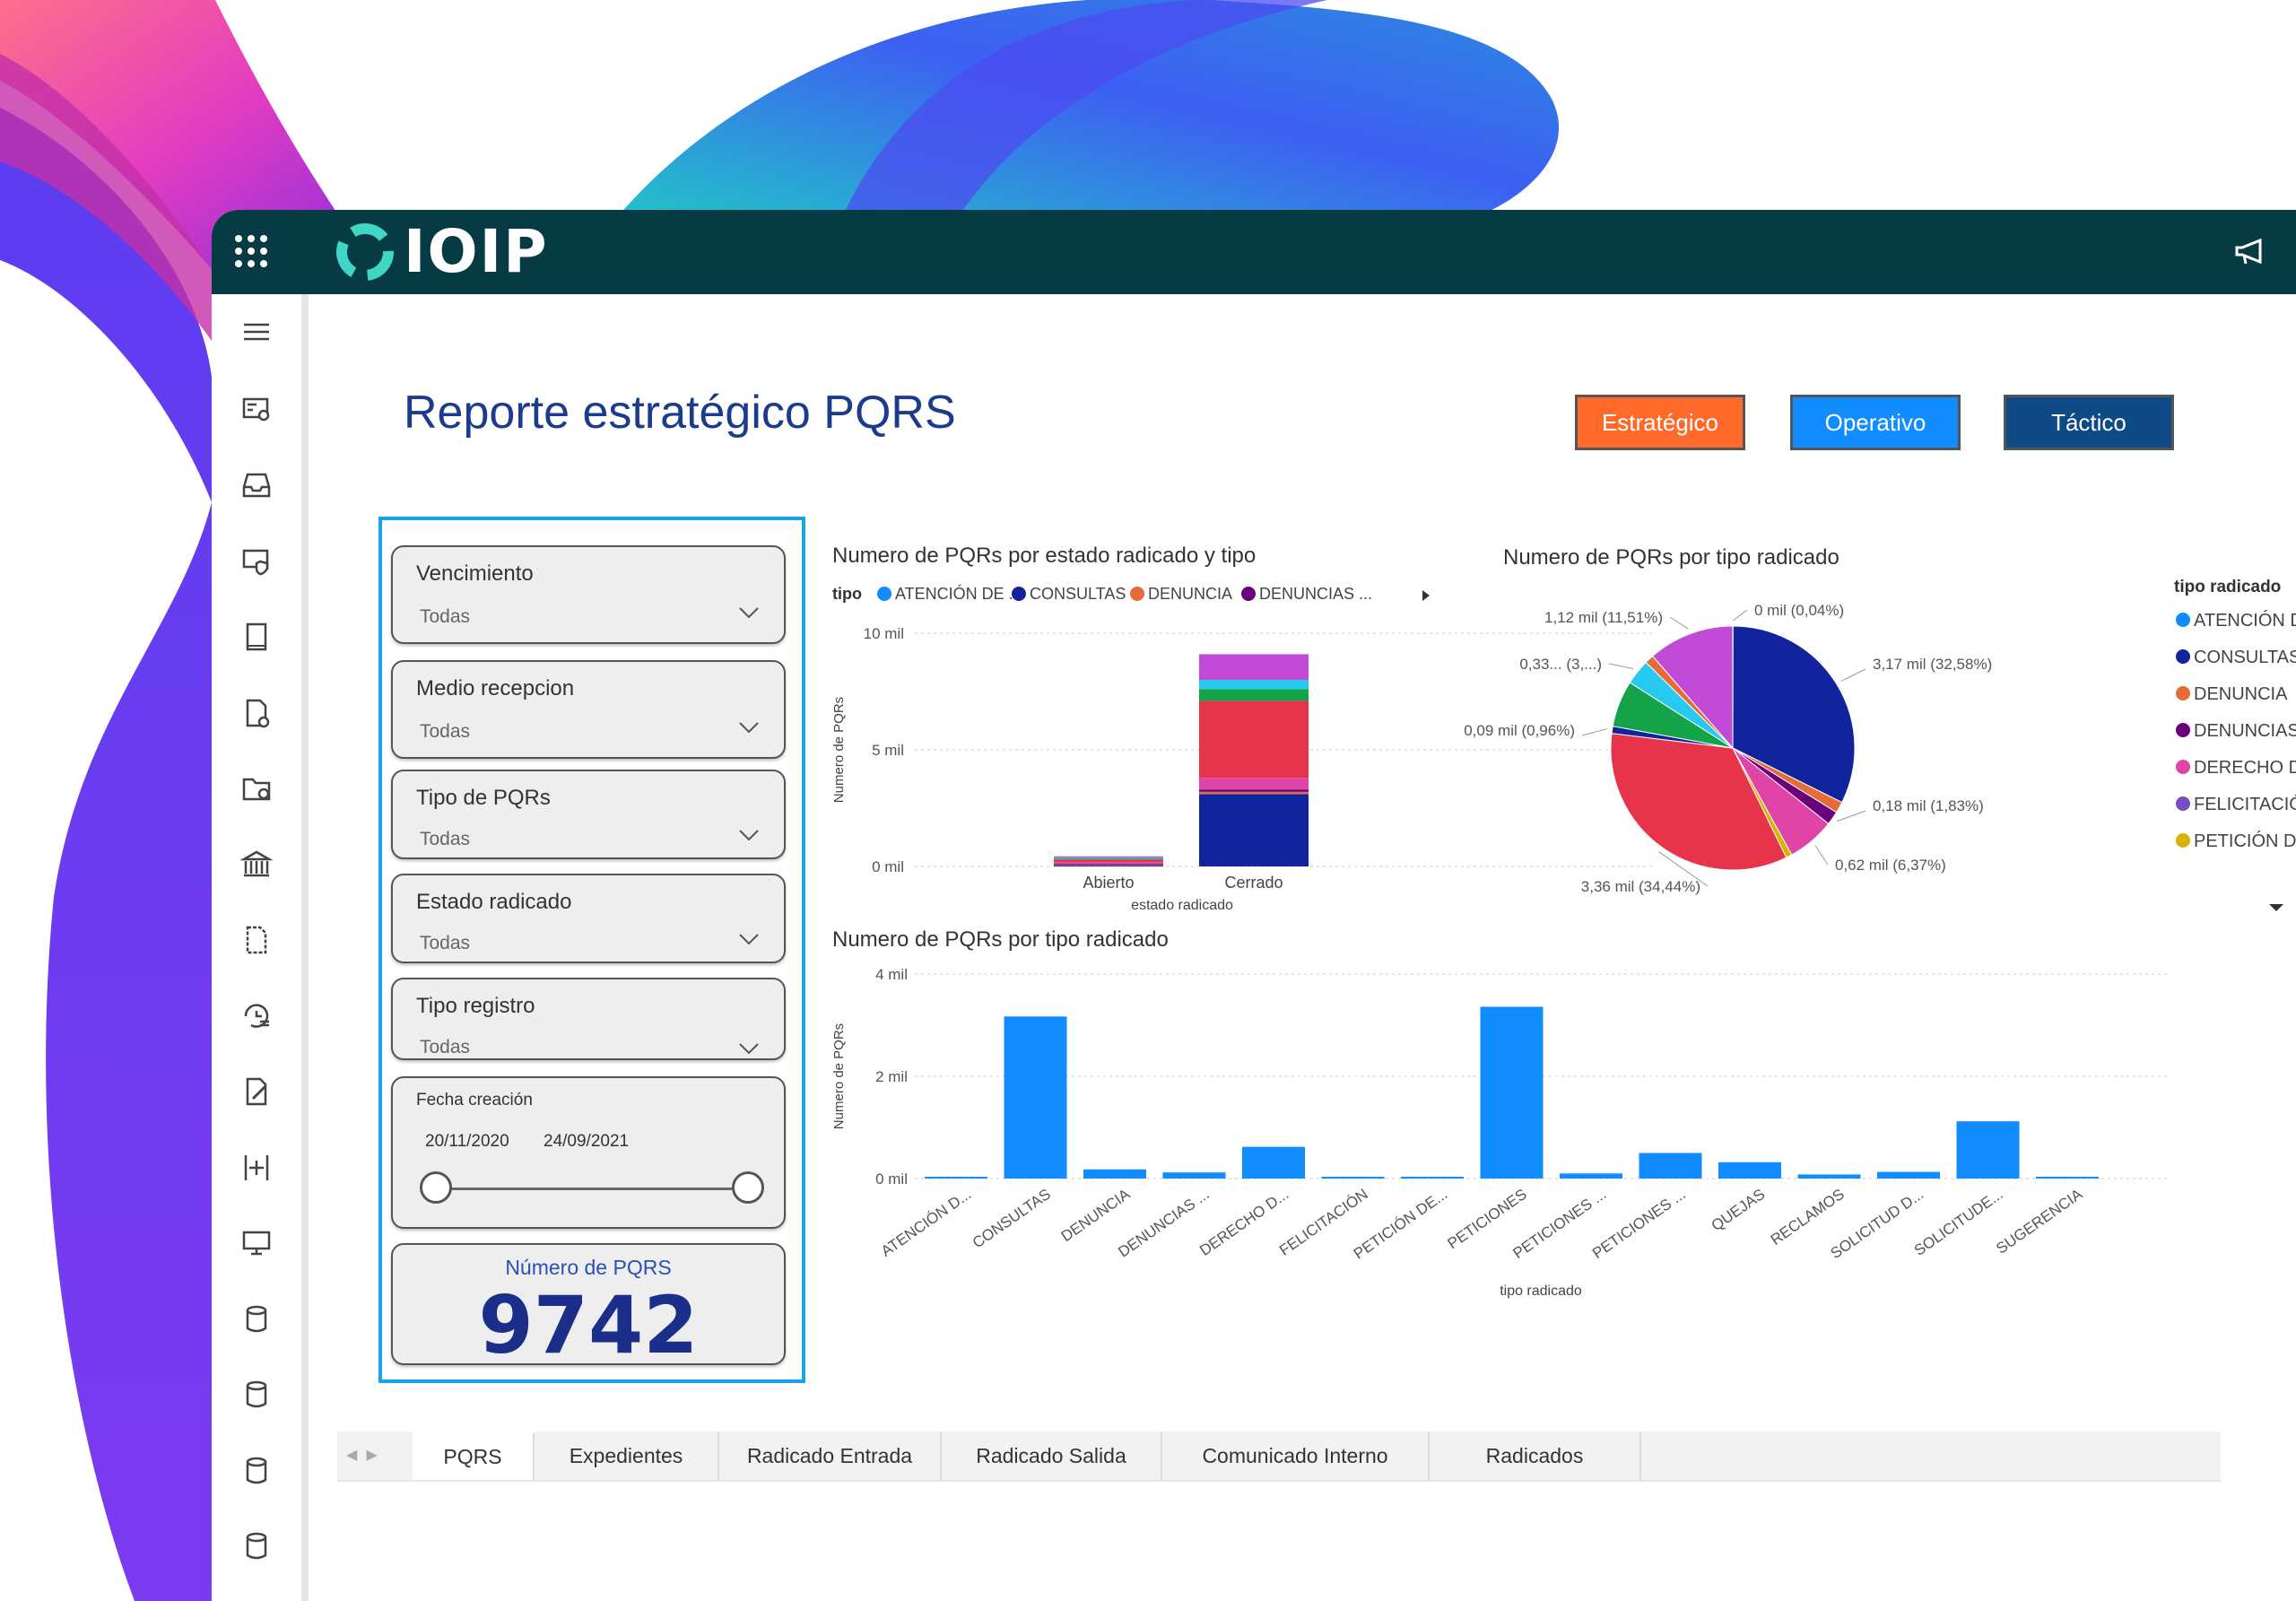  I want to click on y-tick-label: 2 mil, so click(891, 1076).